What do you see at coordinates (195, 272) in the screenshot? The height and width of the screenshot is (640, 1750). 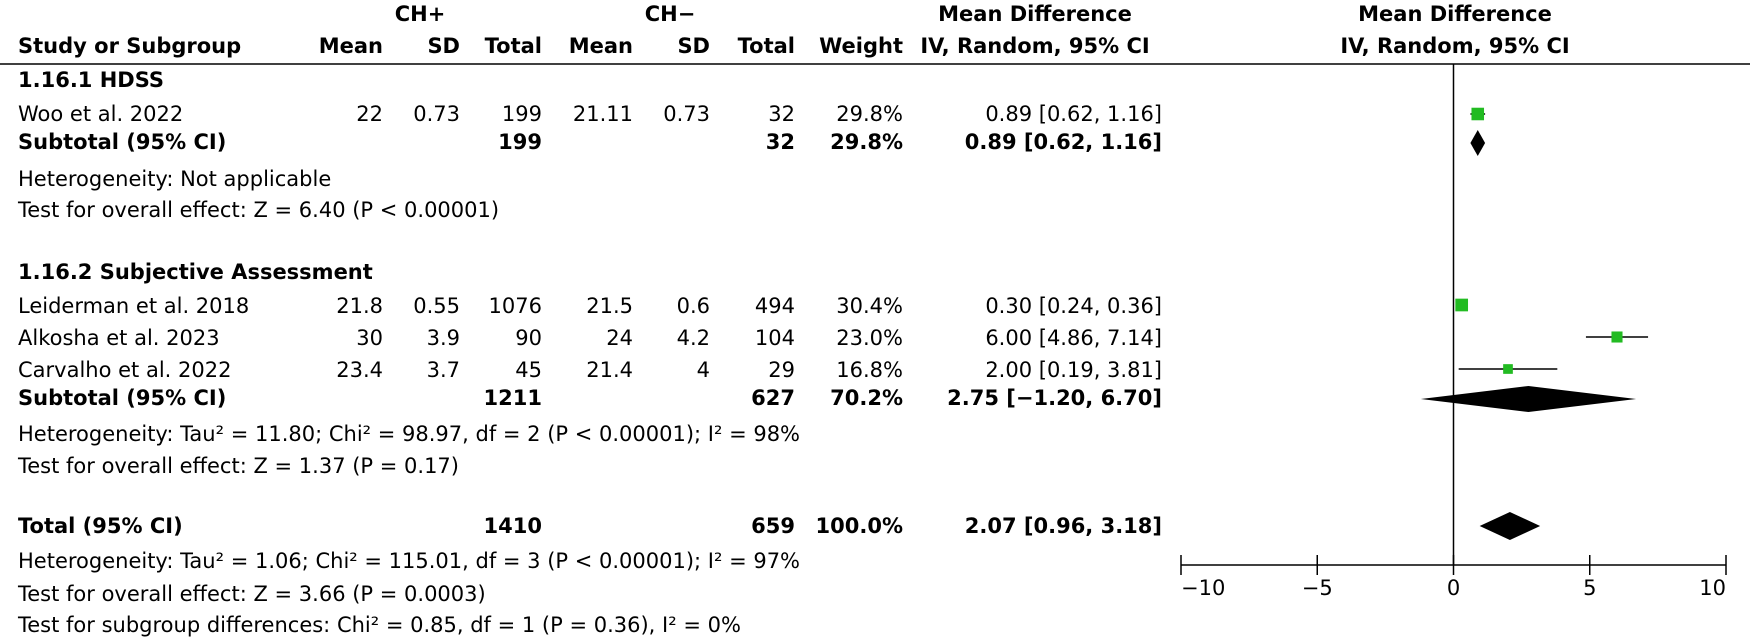 I see `subgroup-title: 1.16.2 Subjective Assessment` at bounding box center [195, 272].